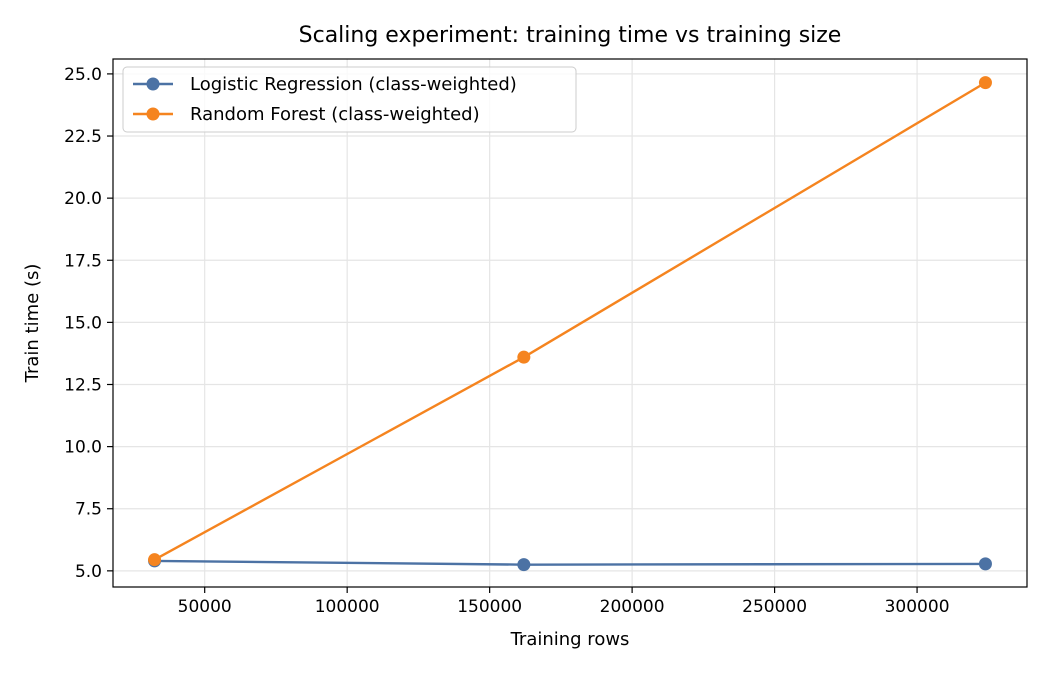  Describe the element at coordinates (32, 324) in the screenshot. I see `y-axis-label: Train time (s)` at that location.